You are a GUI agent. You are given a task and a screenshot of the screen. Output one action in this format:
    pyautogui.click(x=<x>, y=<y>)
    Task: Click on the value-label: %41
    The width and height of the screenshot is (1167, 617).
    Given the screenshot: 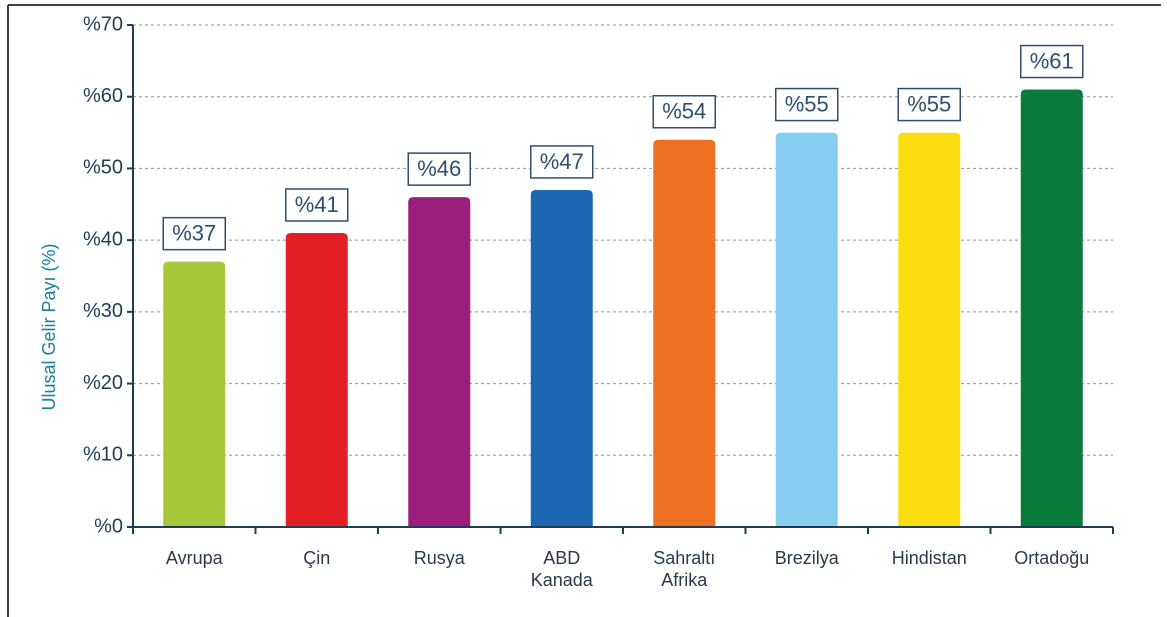 What is the action you would take?
    pyautogui.click(x=317, y=204)
    